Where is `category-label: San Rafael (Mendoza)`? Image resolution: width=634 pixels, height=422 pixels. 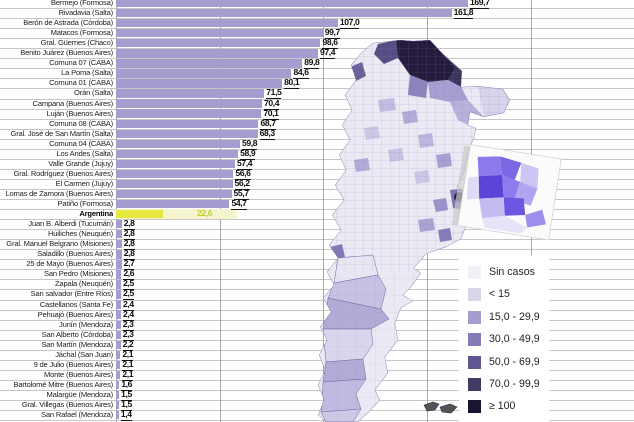 category-label: San Rafael (Mendoza) is located at coordinates (77, 415).